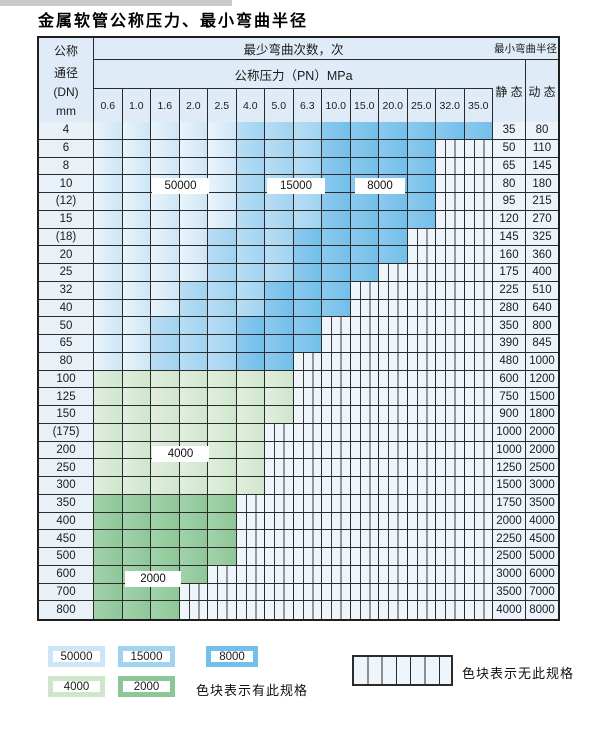  What do you see at coordinates (542, 202) in the screenshot?
I see `dynamic-radius-value: 215` at bounding box center [542, 202].